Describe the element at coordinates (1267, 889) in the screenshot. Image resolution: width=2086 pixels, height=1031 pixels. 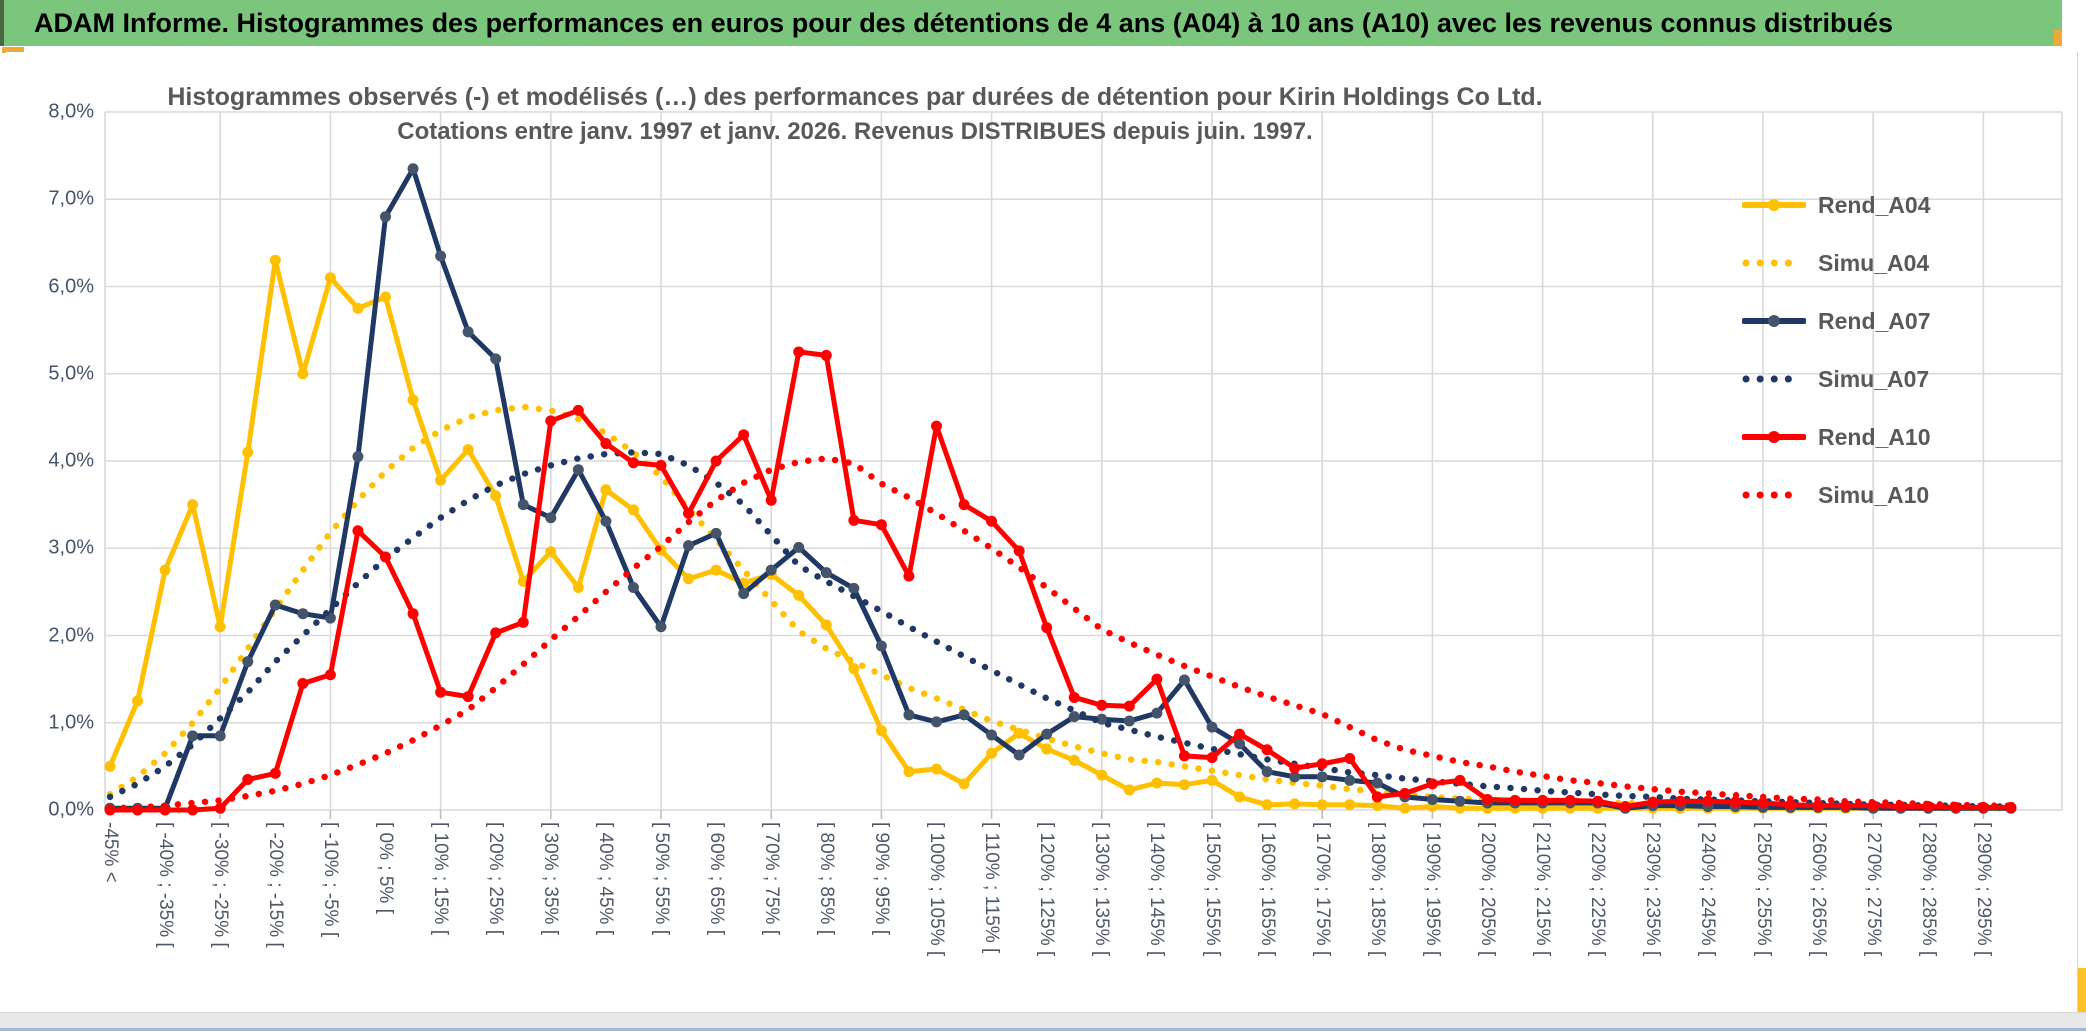
I see `x-tick-label: [ 160% ; 165% [` at that location.